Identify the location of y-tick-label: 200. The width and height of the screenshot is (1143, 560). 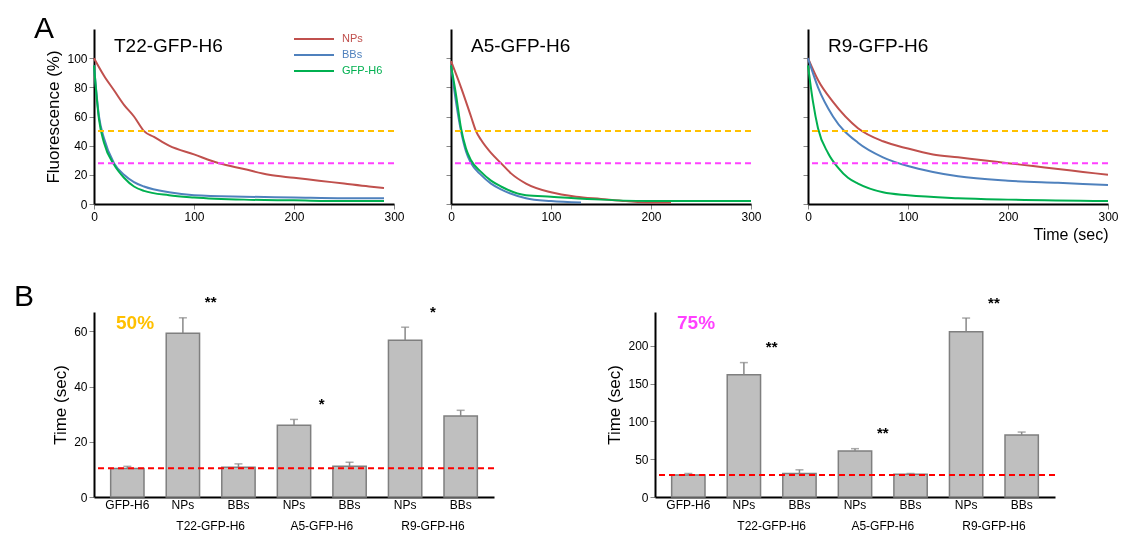
(638, 346).